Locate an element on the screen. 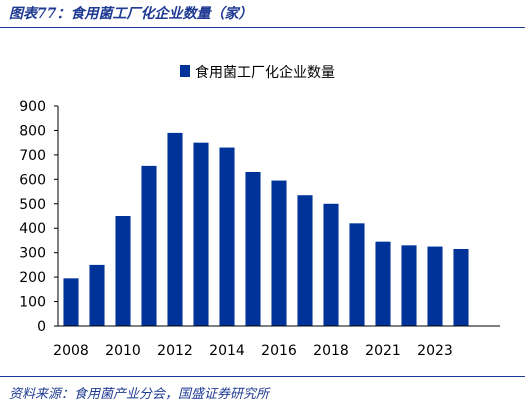  y-tick-label: 100 is located at coordinates (32, 303).